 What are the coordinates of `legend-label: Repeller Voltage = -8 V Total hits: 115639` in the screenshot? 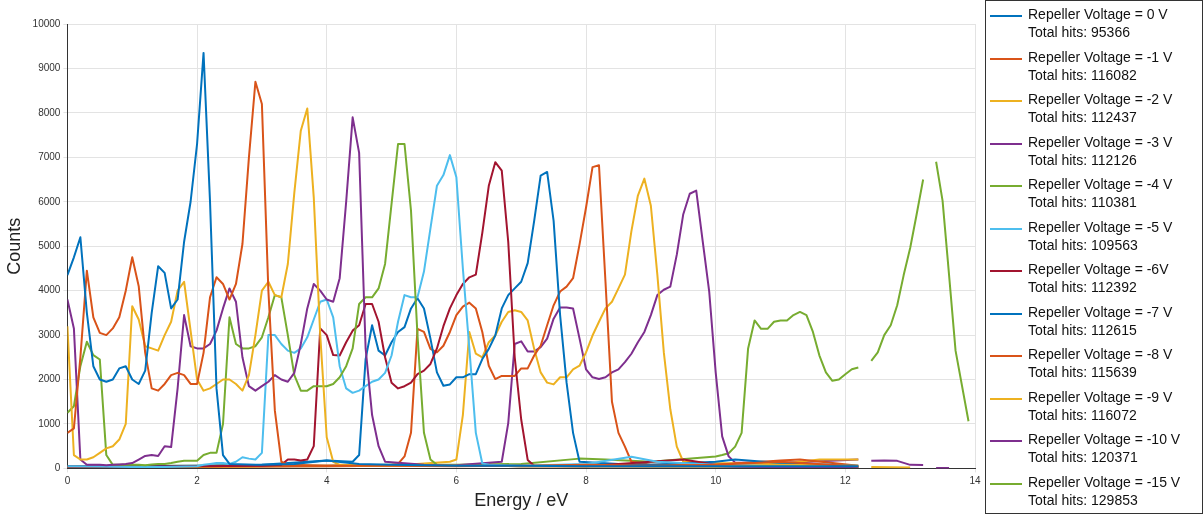 It's located at (1100, 363).